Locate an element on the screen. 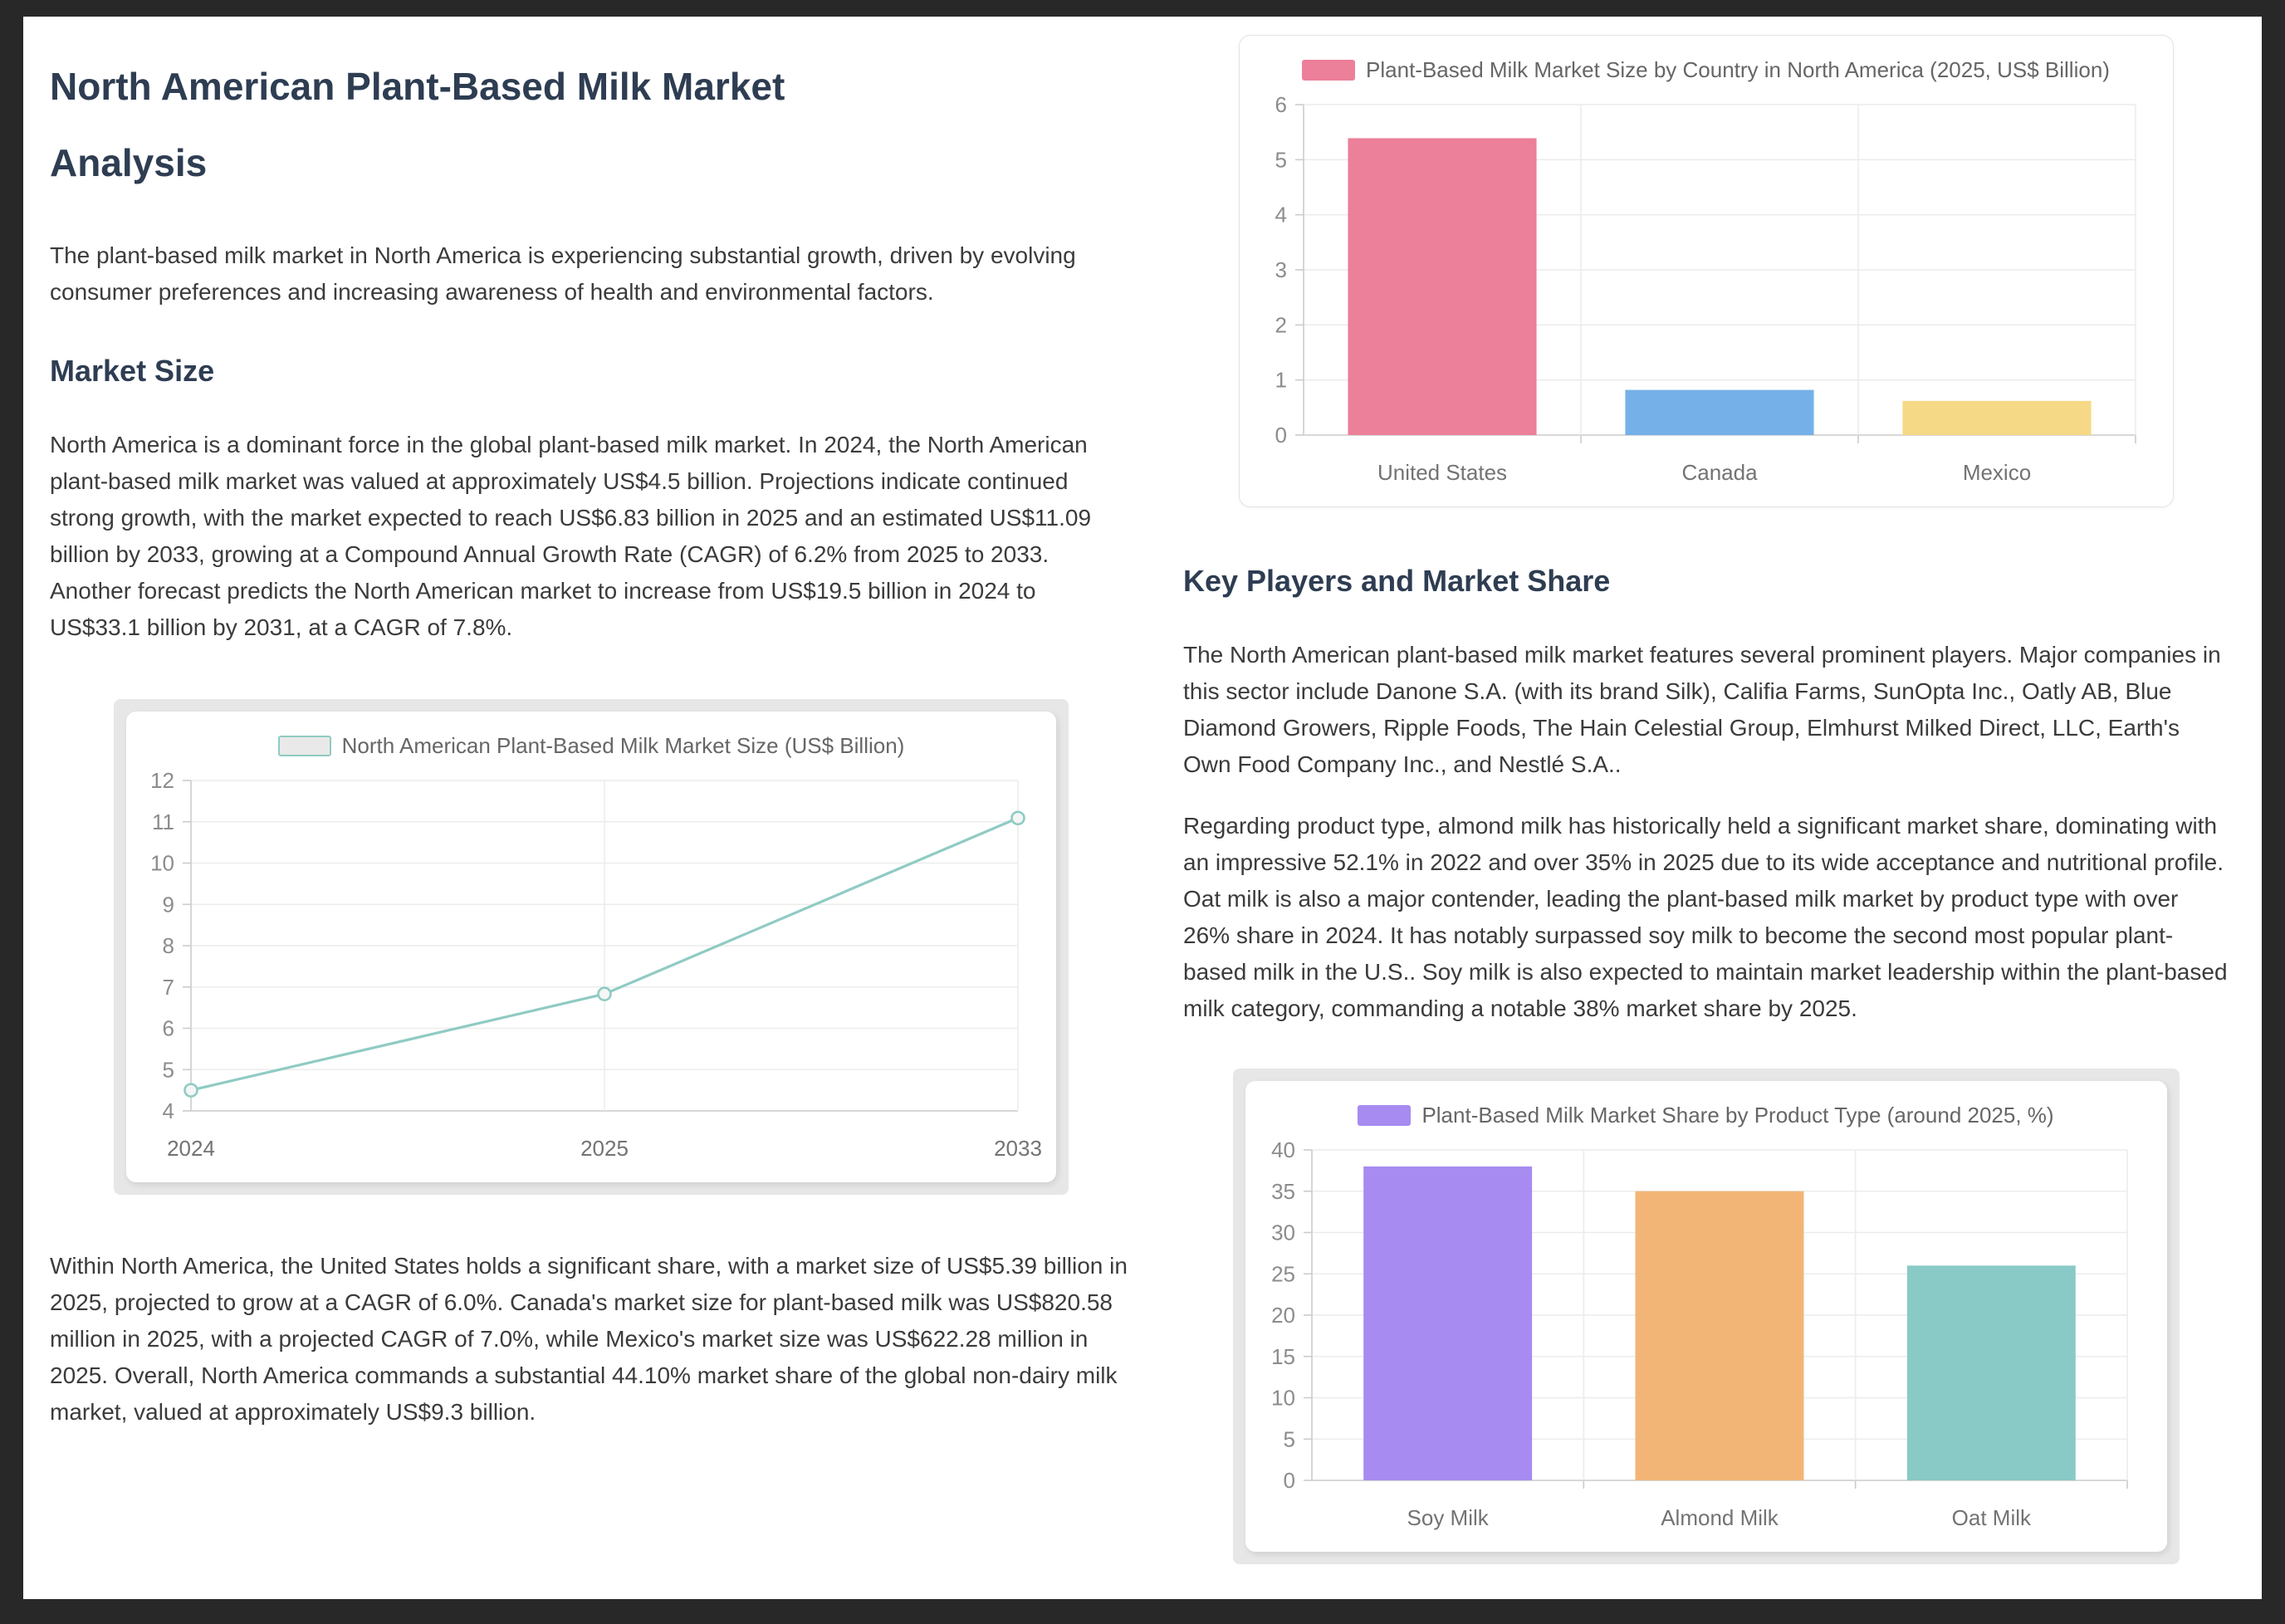 This screenshot has height=1624, width=2285. svg-text: 8 is located at coordinates (168, 946).